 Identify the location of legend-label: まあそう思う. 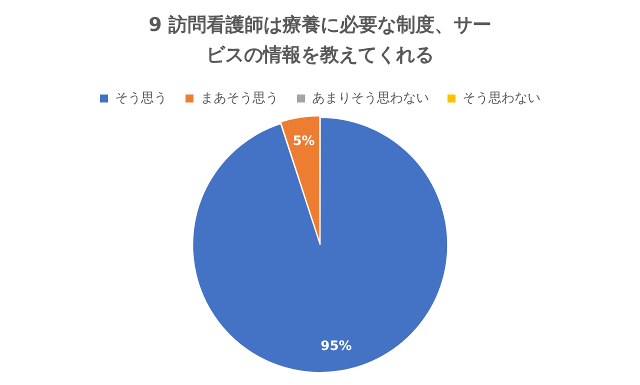
(239, 98).